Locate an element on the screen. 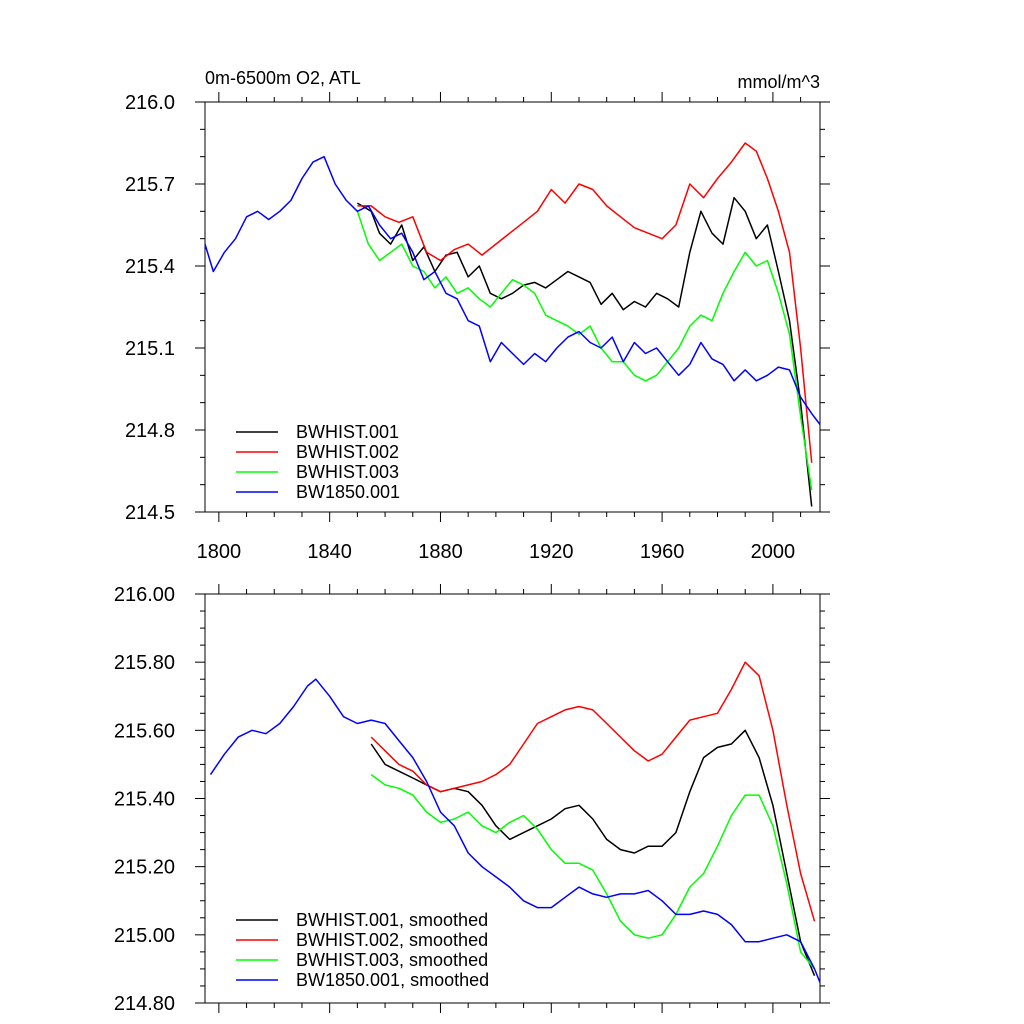 This screenshot has width=1024, height=1024. y-tick-label: 215.4 is located at coordinates (150, 267).